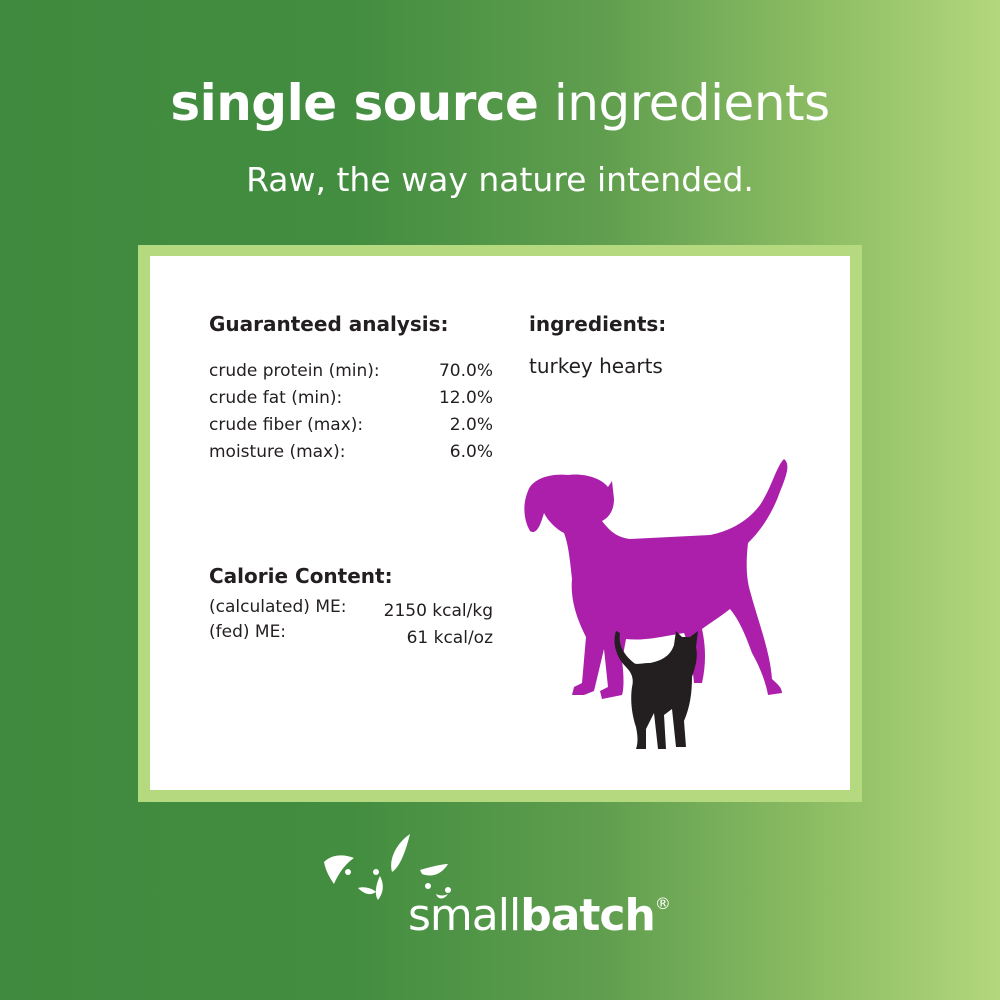 The image size is (1000, 1000). I want to click on row-label: (calculated) ME:, so click(278, 607).